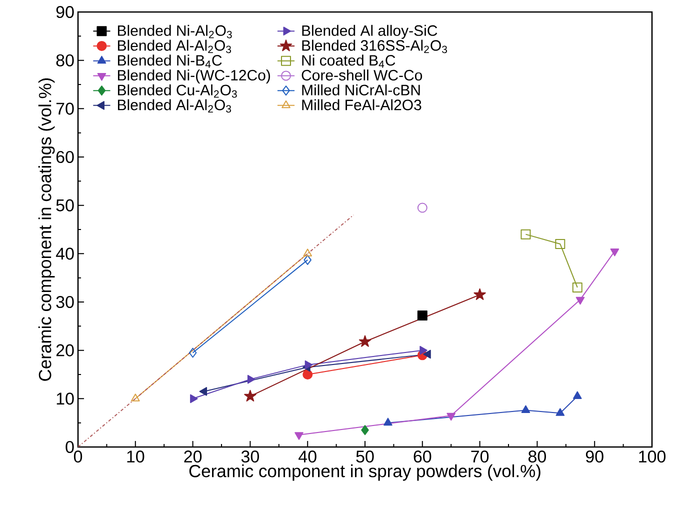 This screenshot has width=678, height=509. What do you see at coordinates (177, 91) in the screenshot?
I see `legend-label: Blended Cu-Al$_{2}$O$_{3}$` at bounding box center [177, 91].